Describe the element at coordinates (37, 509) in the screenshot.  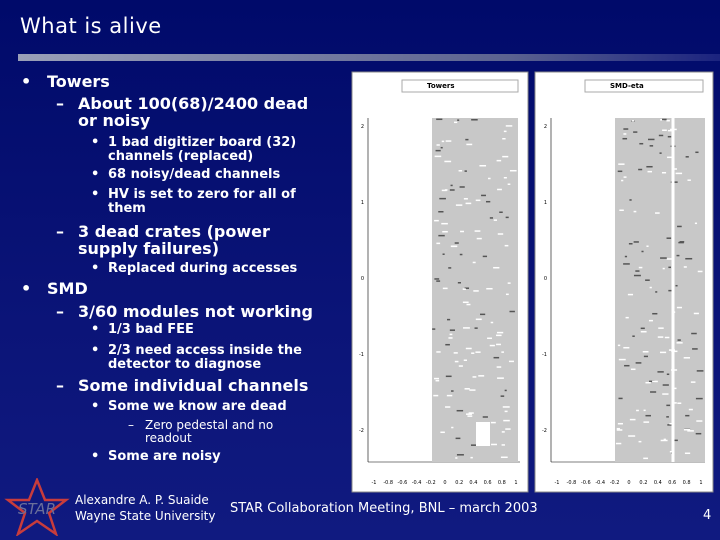
I see `logo-text: STAR` at that location.